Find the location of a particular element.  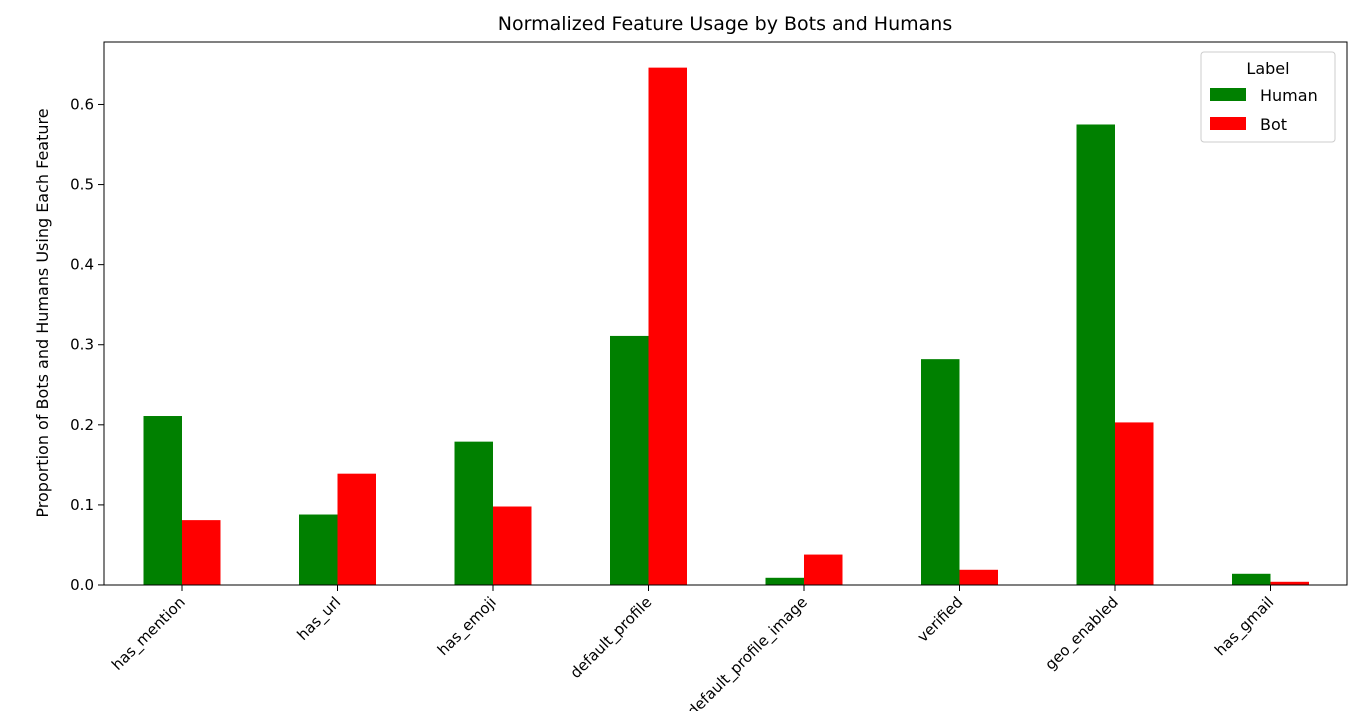

bar-bot-has_url is located at coordinates (356, 529).